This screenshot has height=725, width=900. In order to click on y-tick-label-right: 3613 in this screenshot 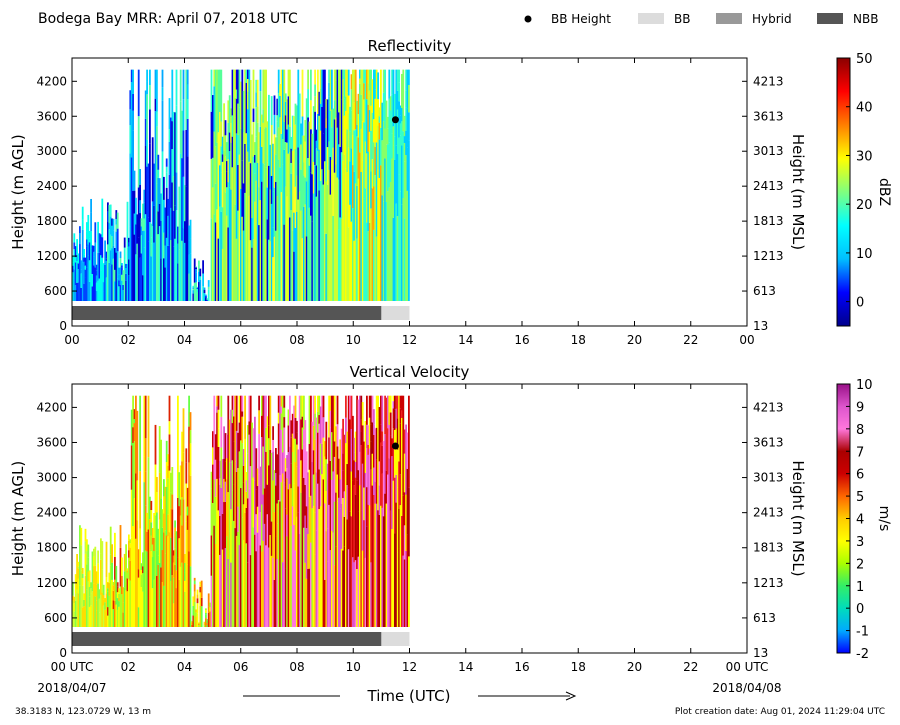, I will do `click(768, 442)`.